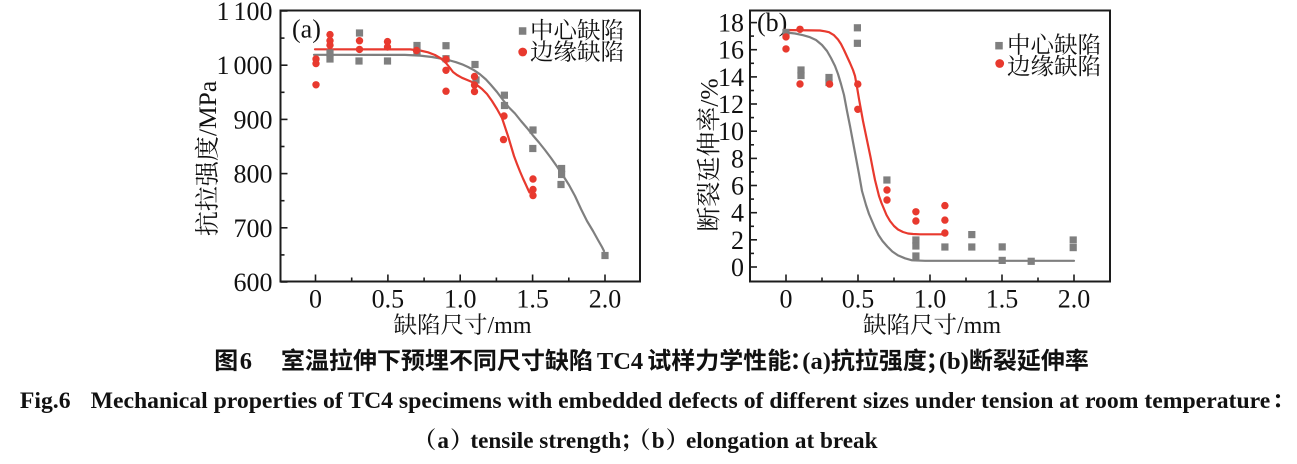  I want to click on svg-text: 100, so click(253, 13).